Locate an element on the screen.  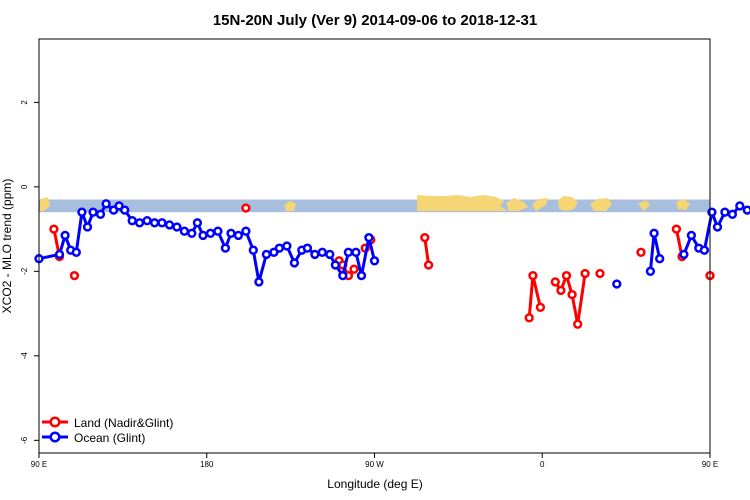
legend-land-label: Land (Nadir&Glint) is located at coordinates (123, 423).